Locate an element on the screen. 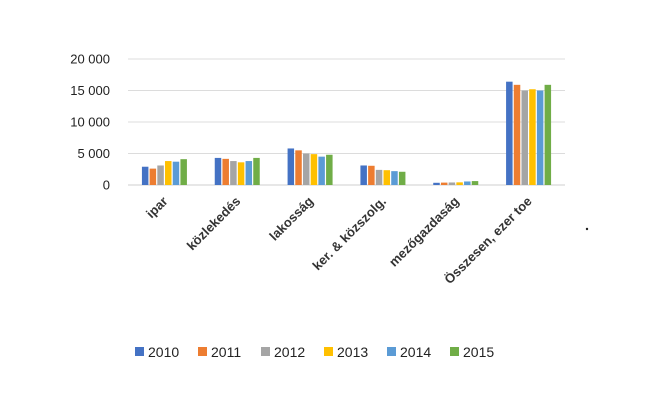 This screenshot has width=660, height=413. legend-label: 2012 is located at coordinates (289, 352).